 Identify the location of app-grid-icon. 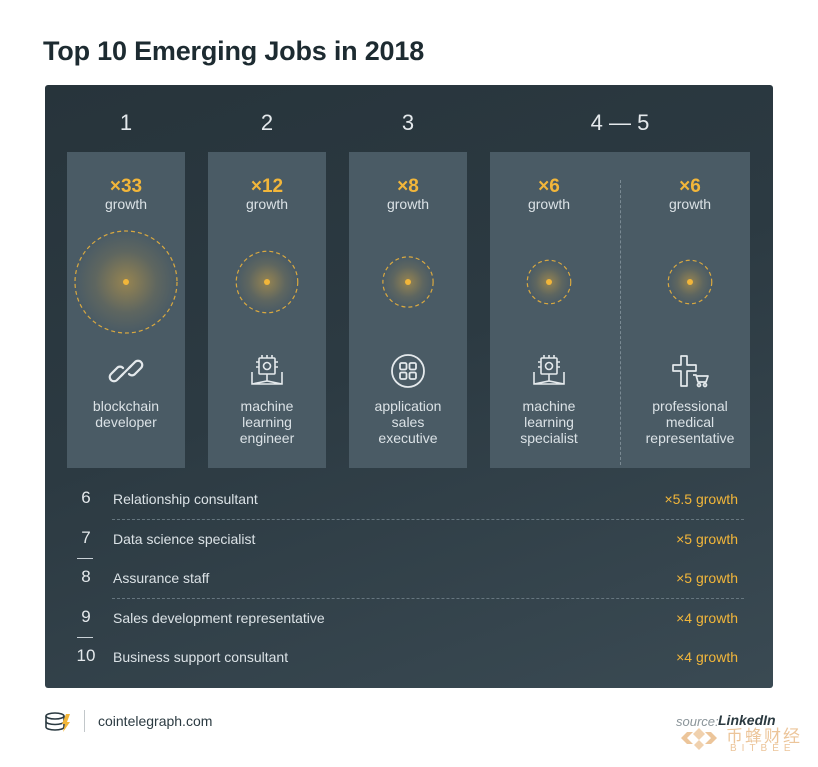
(408, 371).